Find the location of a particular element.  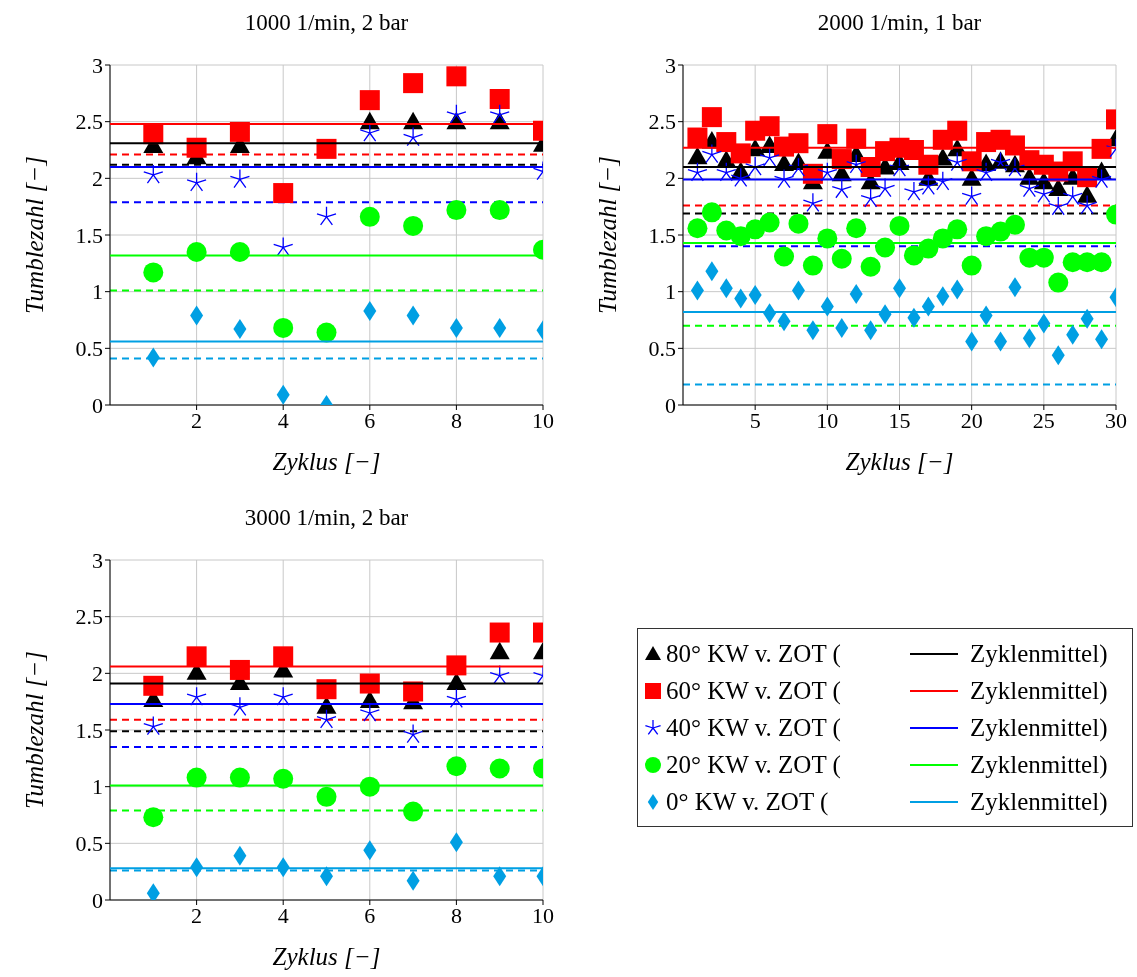

legend-label: 80° KW v. ZOT ( is located at coordinates (753, 653).